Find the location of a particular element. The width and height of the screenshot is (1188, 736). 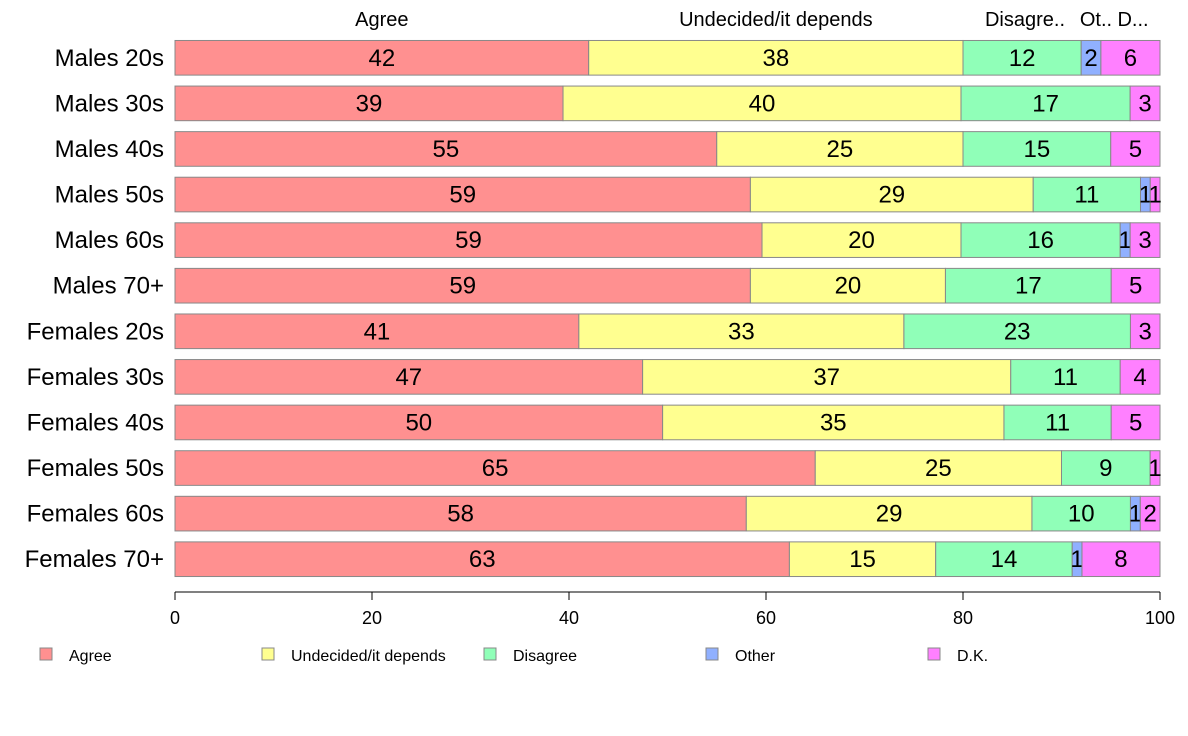

category-label-8: Females 40s is located at coordinates (95, 422).